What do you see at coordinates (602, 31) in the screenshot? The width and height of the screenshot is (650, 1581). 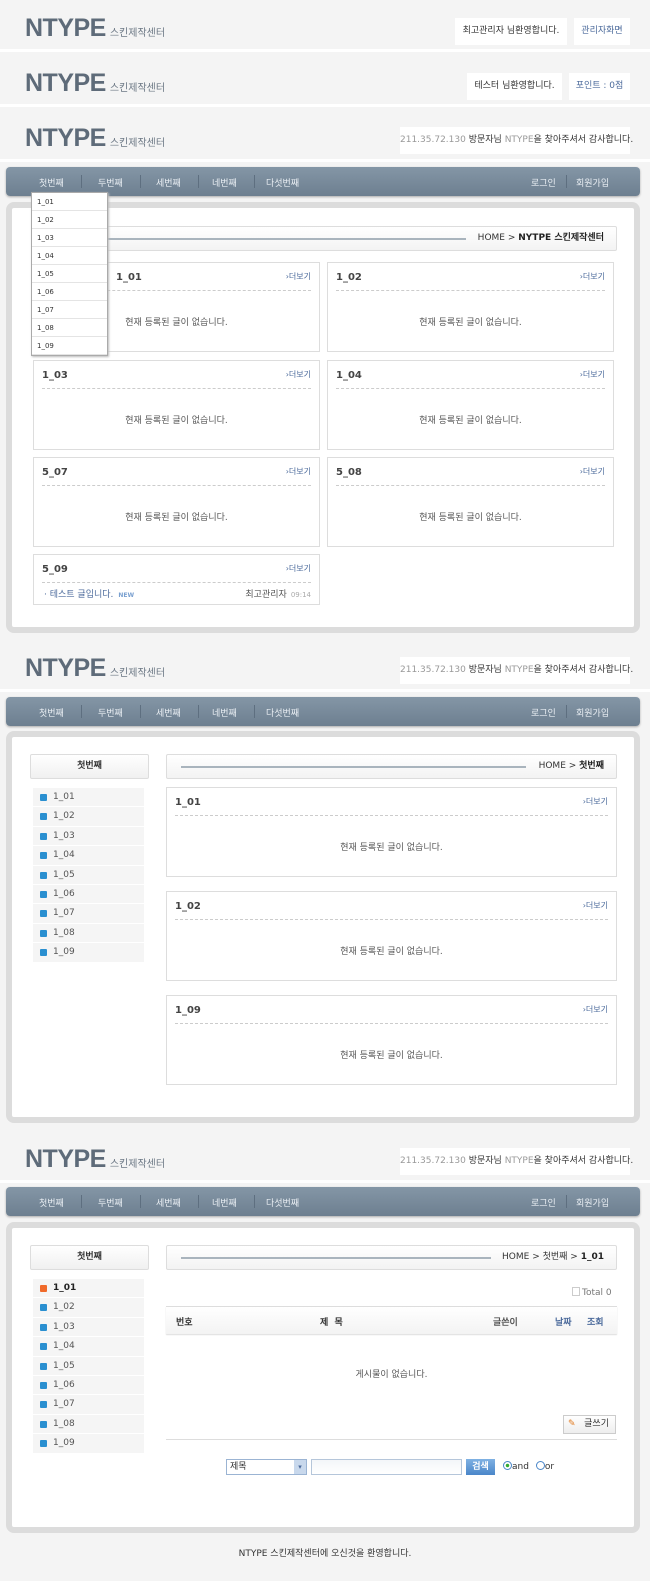 I see `admin-link: 관리자화면` at bounding box center [602, 31].